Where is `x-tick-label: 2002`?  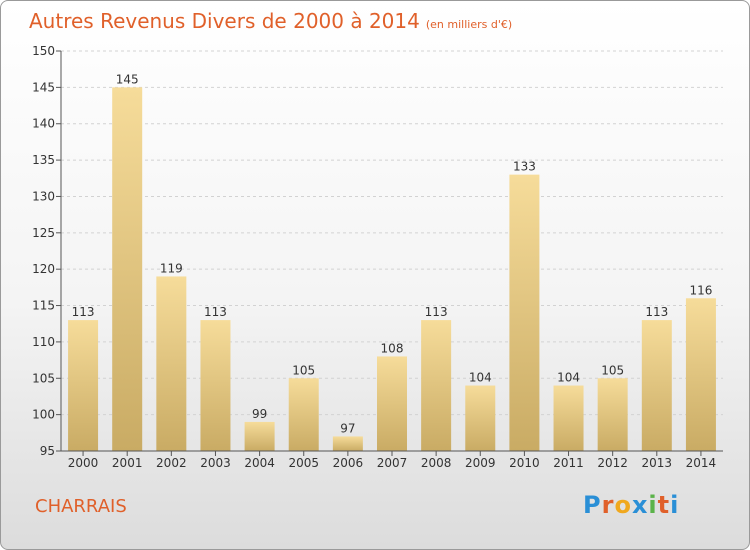
x-tick-label: 2002 is located at coordinates (171, 463).